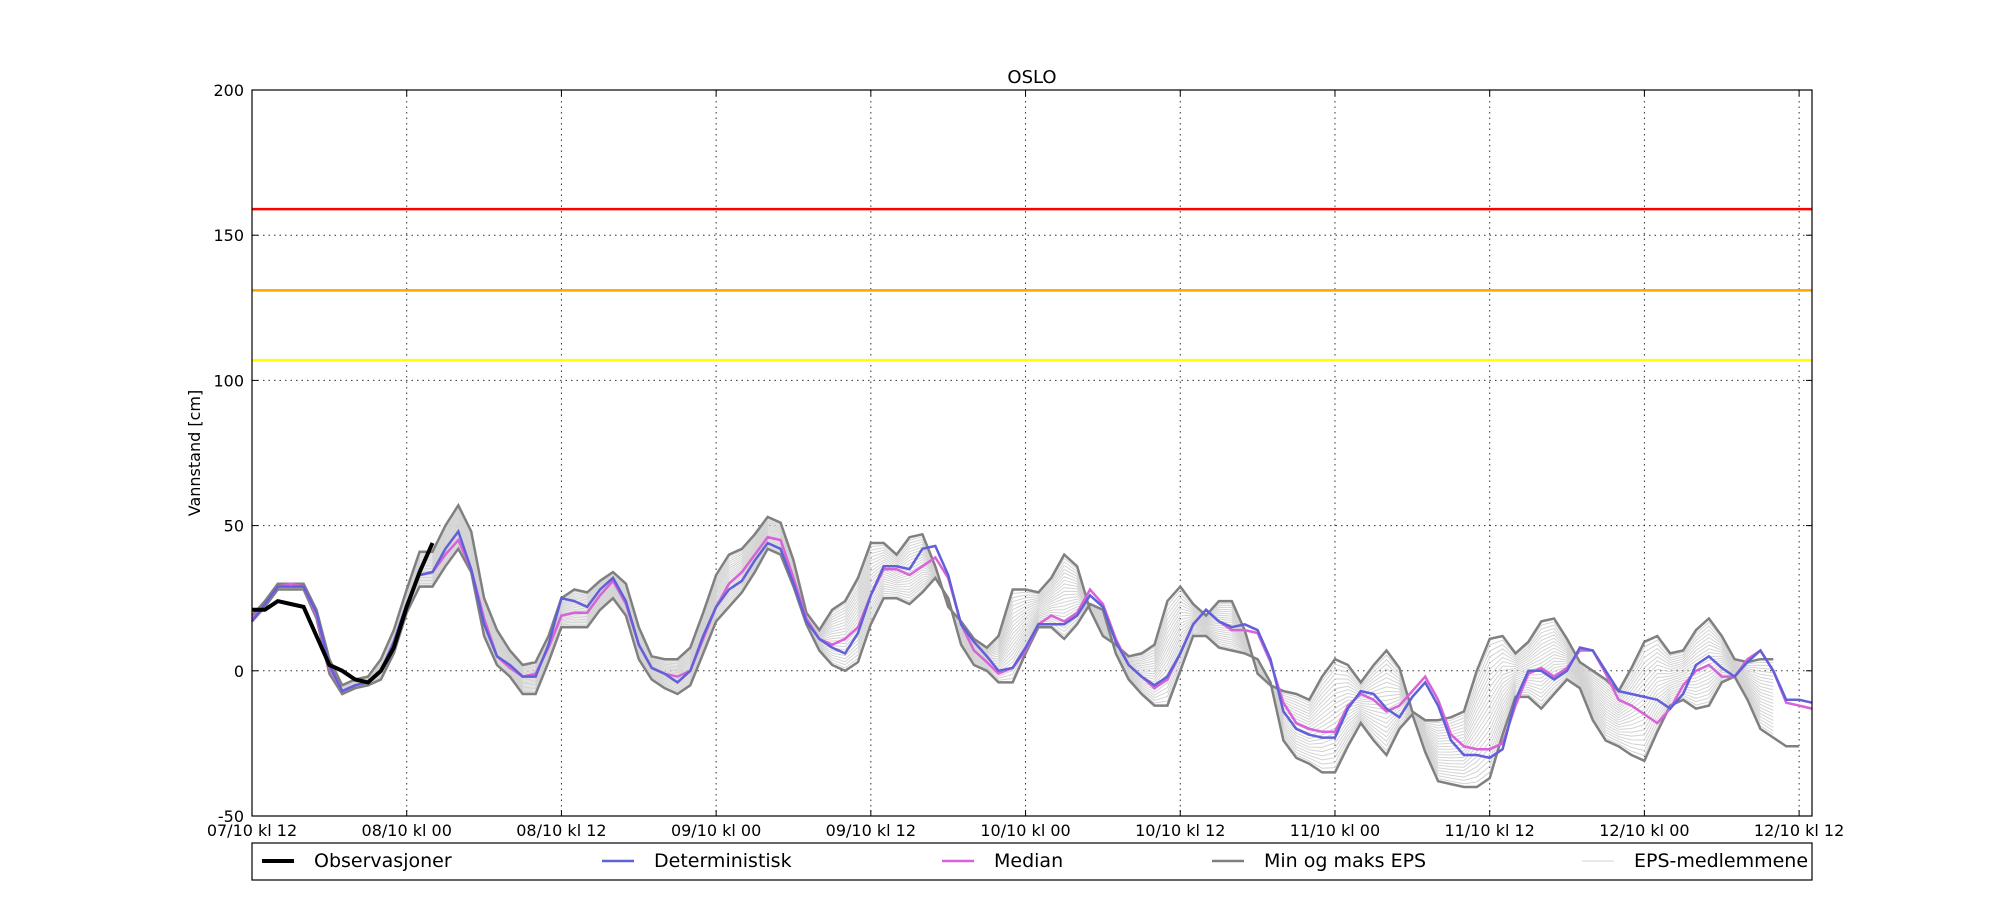 Image resolution: width=2000 pixels, height=900 pixels. What do you see at coordinates (252, 830) in the screenshot?
I see `x-tick-label: 07/10 kl 12` at bounding box center [252, 830].